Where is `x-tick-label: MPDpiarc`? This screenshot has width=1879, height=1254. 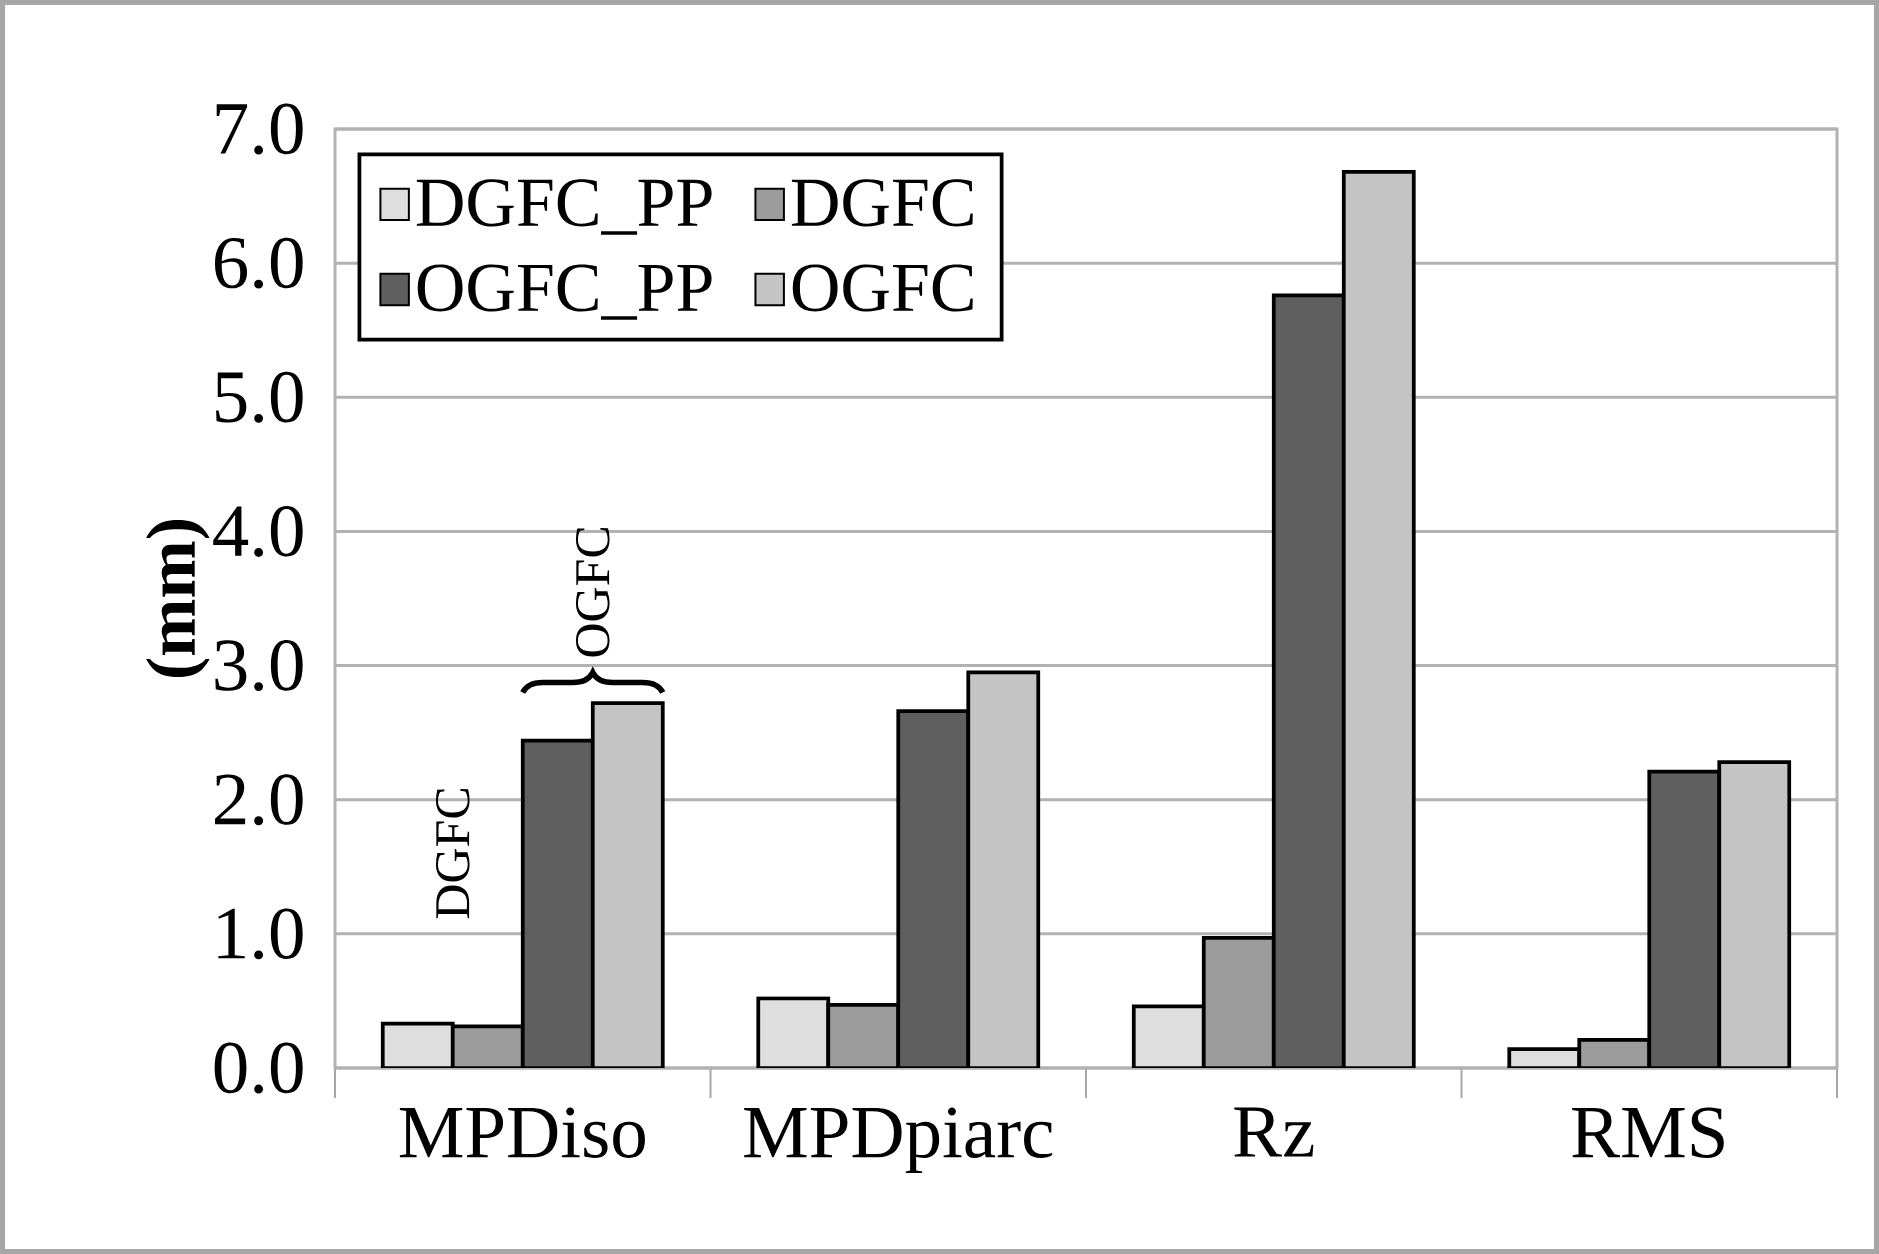
x-tick-label: MPDpiarc is located at coordinates (898, 1140).